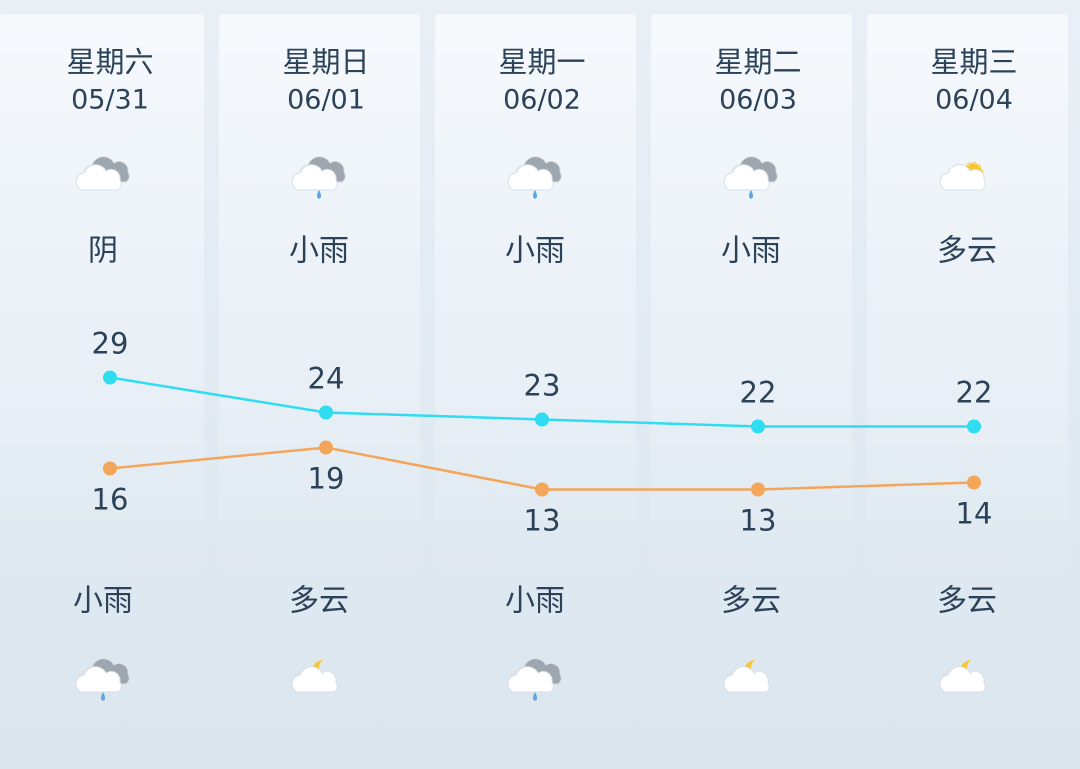 The width and height of the screenshot is (1080, 769). I want to click on low-temp-label: 16, so click(110, 500).